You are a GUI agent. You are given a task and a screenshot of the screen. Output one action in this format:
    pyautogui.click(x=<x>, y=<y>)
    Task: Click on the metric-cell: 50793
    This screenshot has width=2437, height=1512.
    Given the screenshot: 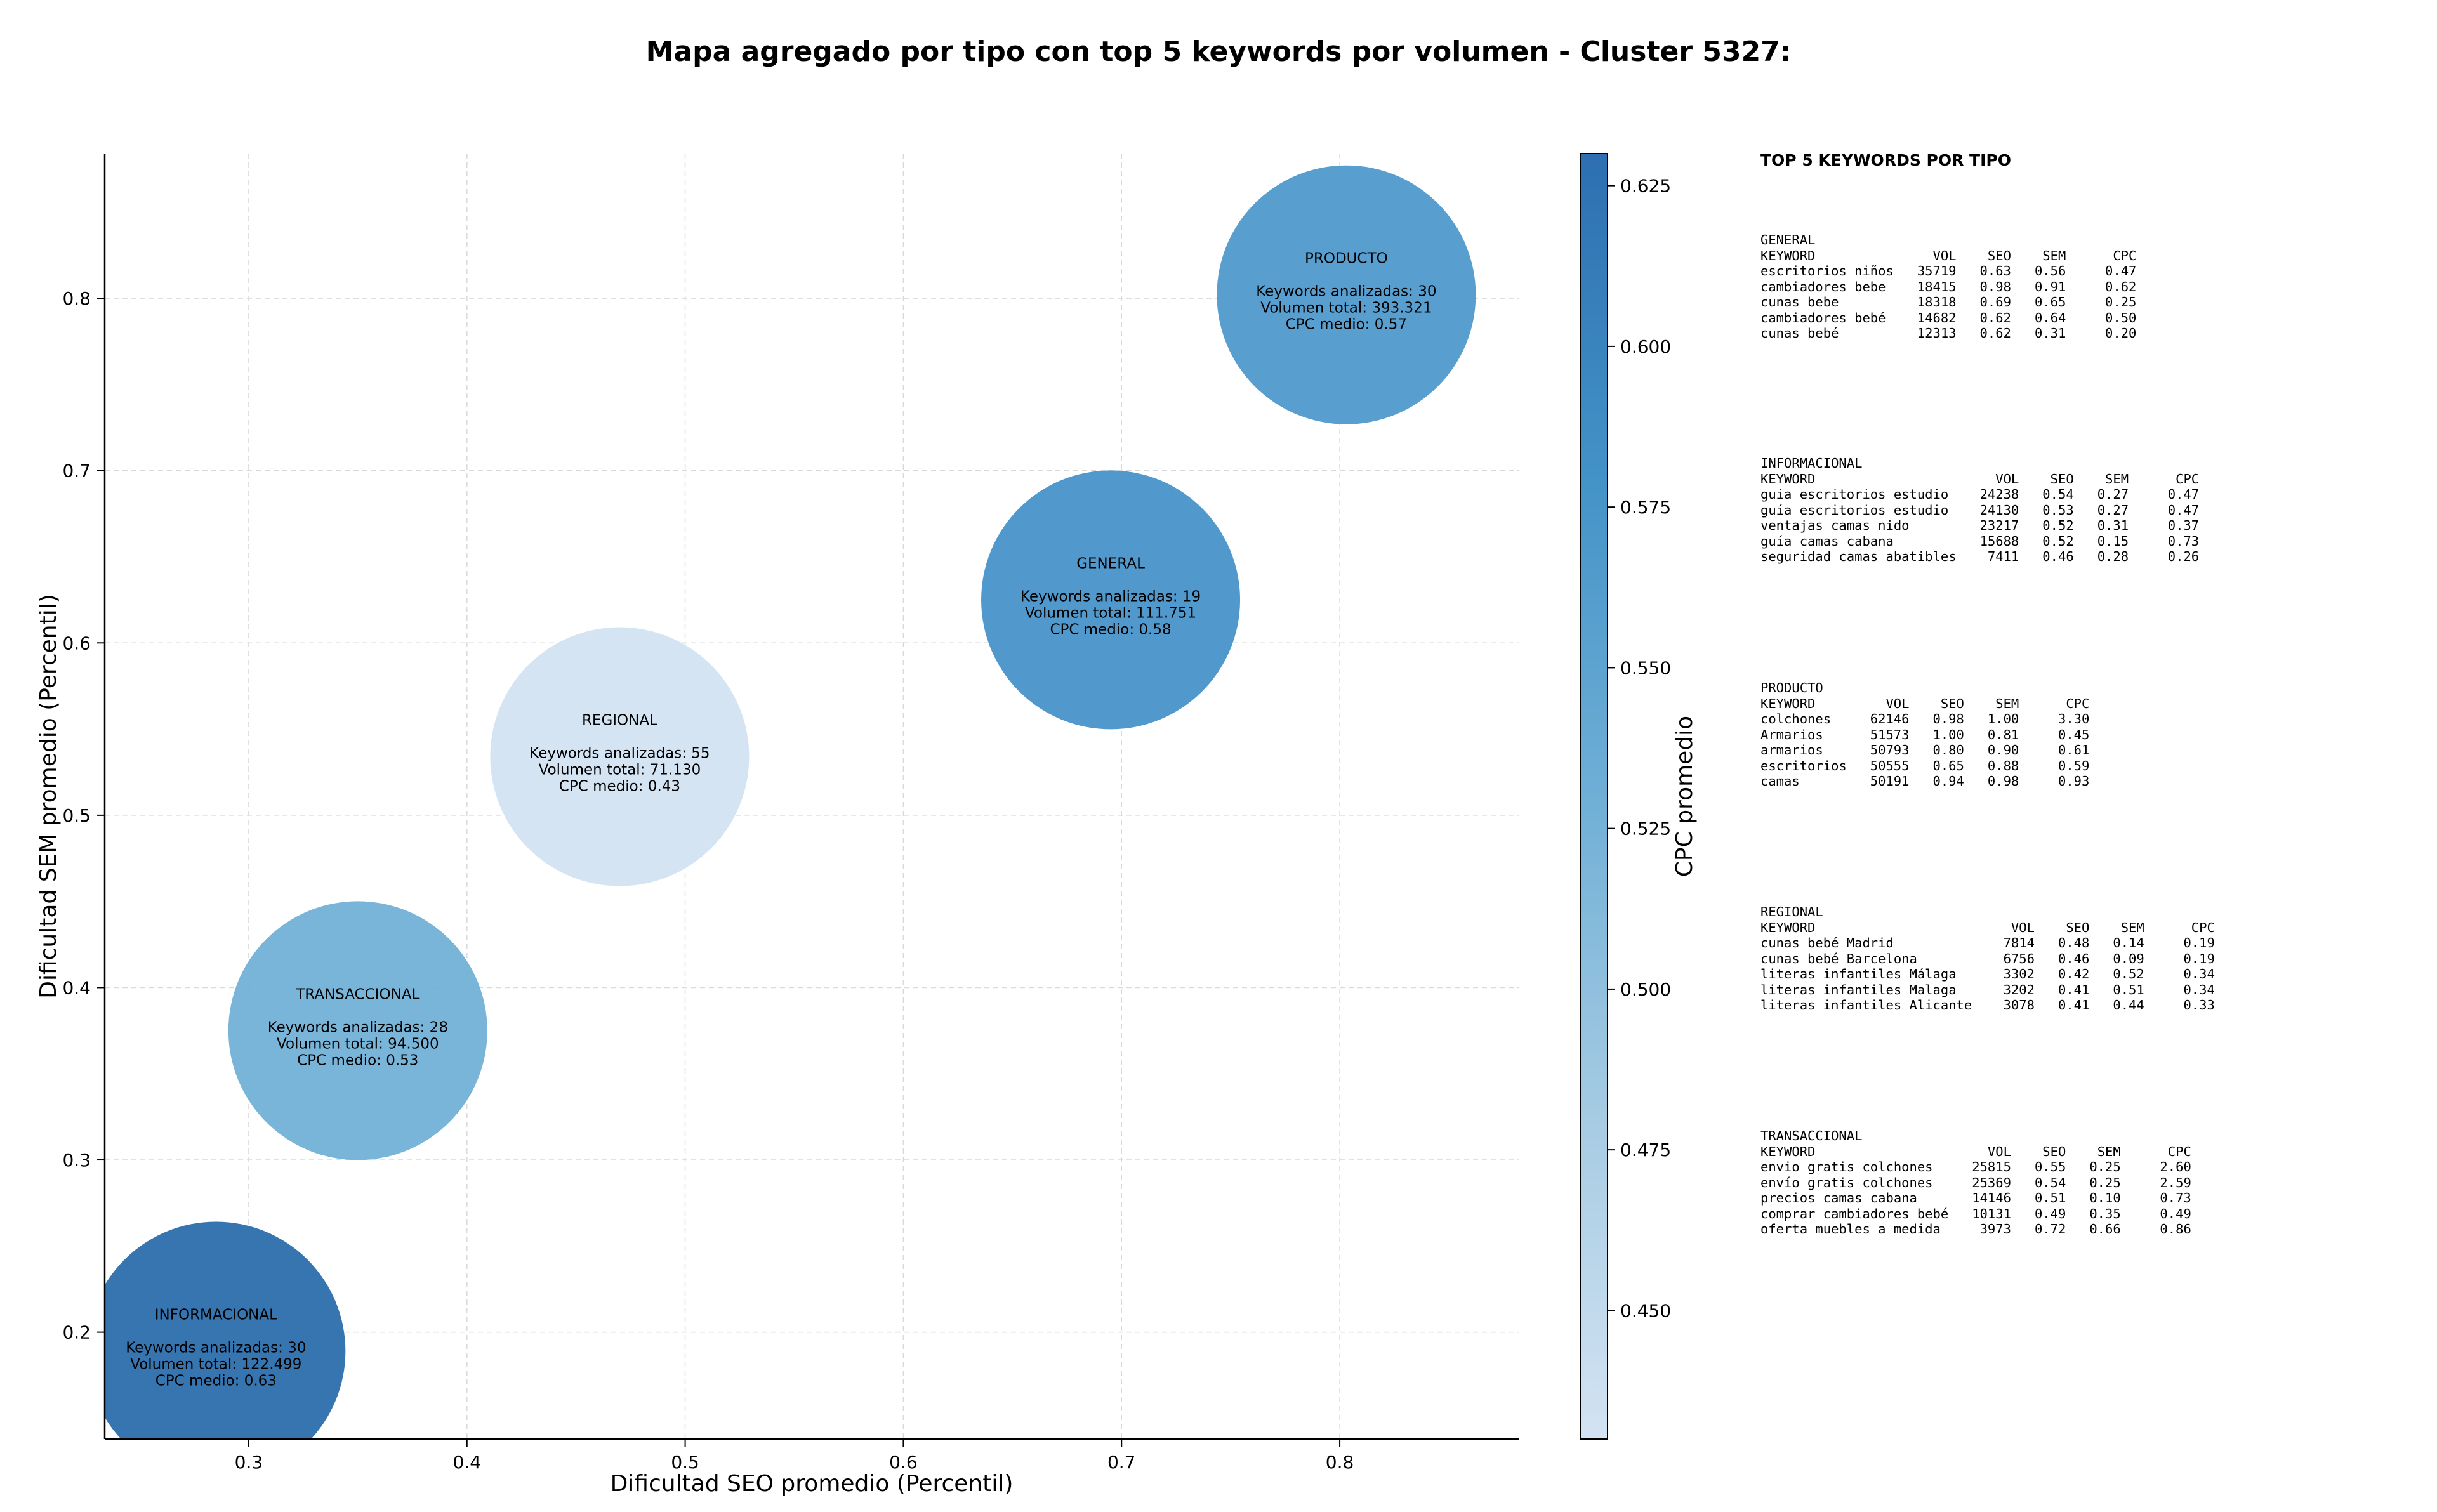 What is the action you would take?
    pyautogui.click(x=1890, y=750)
    